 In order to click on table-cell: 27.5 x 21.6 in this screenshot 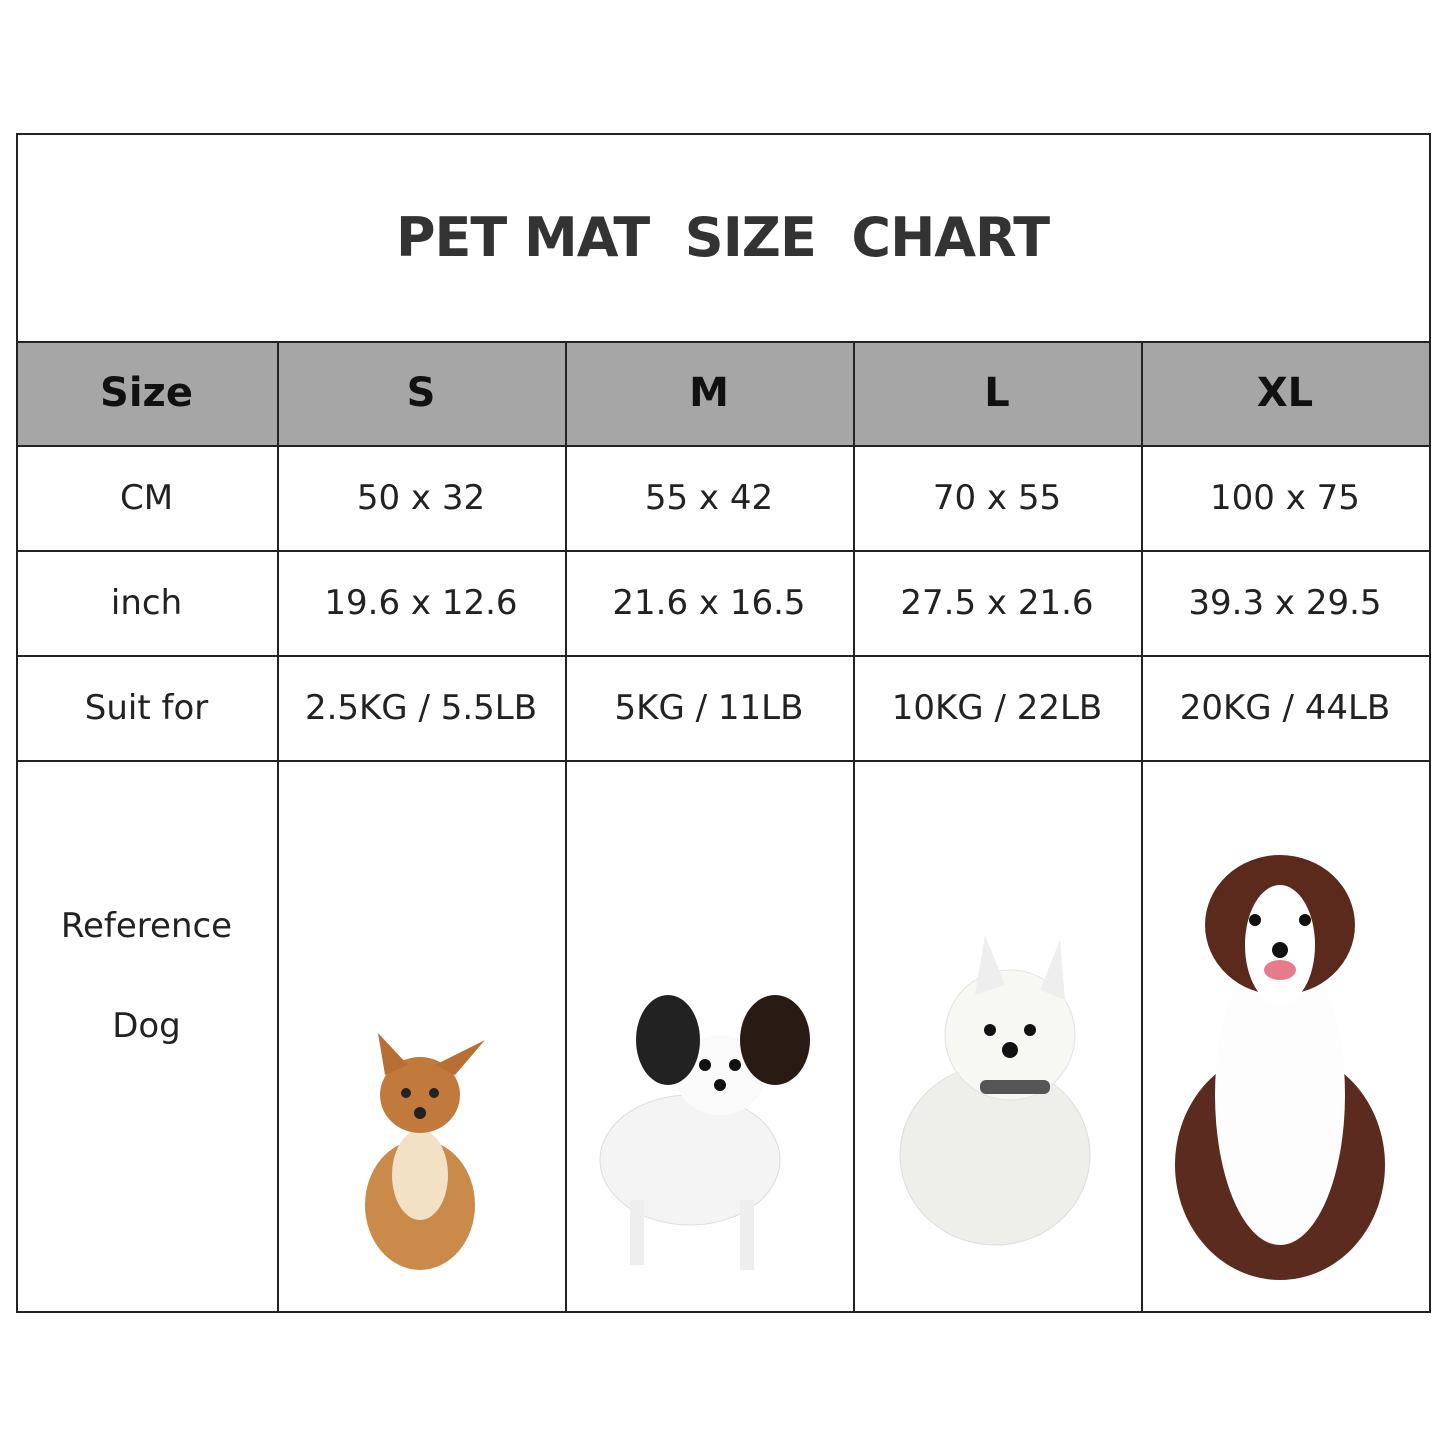, I will do `click(997, 602)`.